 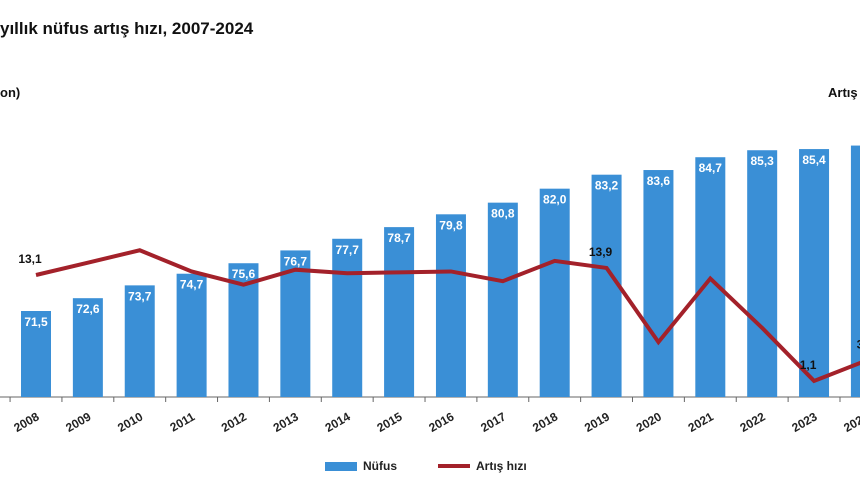 I want to click on bar-label-2021: 84,7, so click(x=711, y=168).